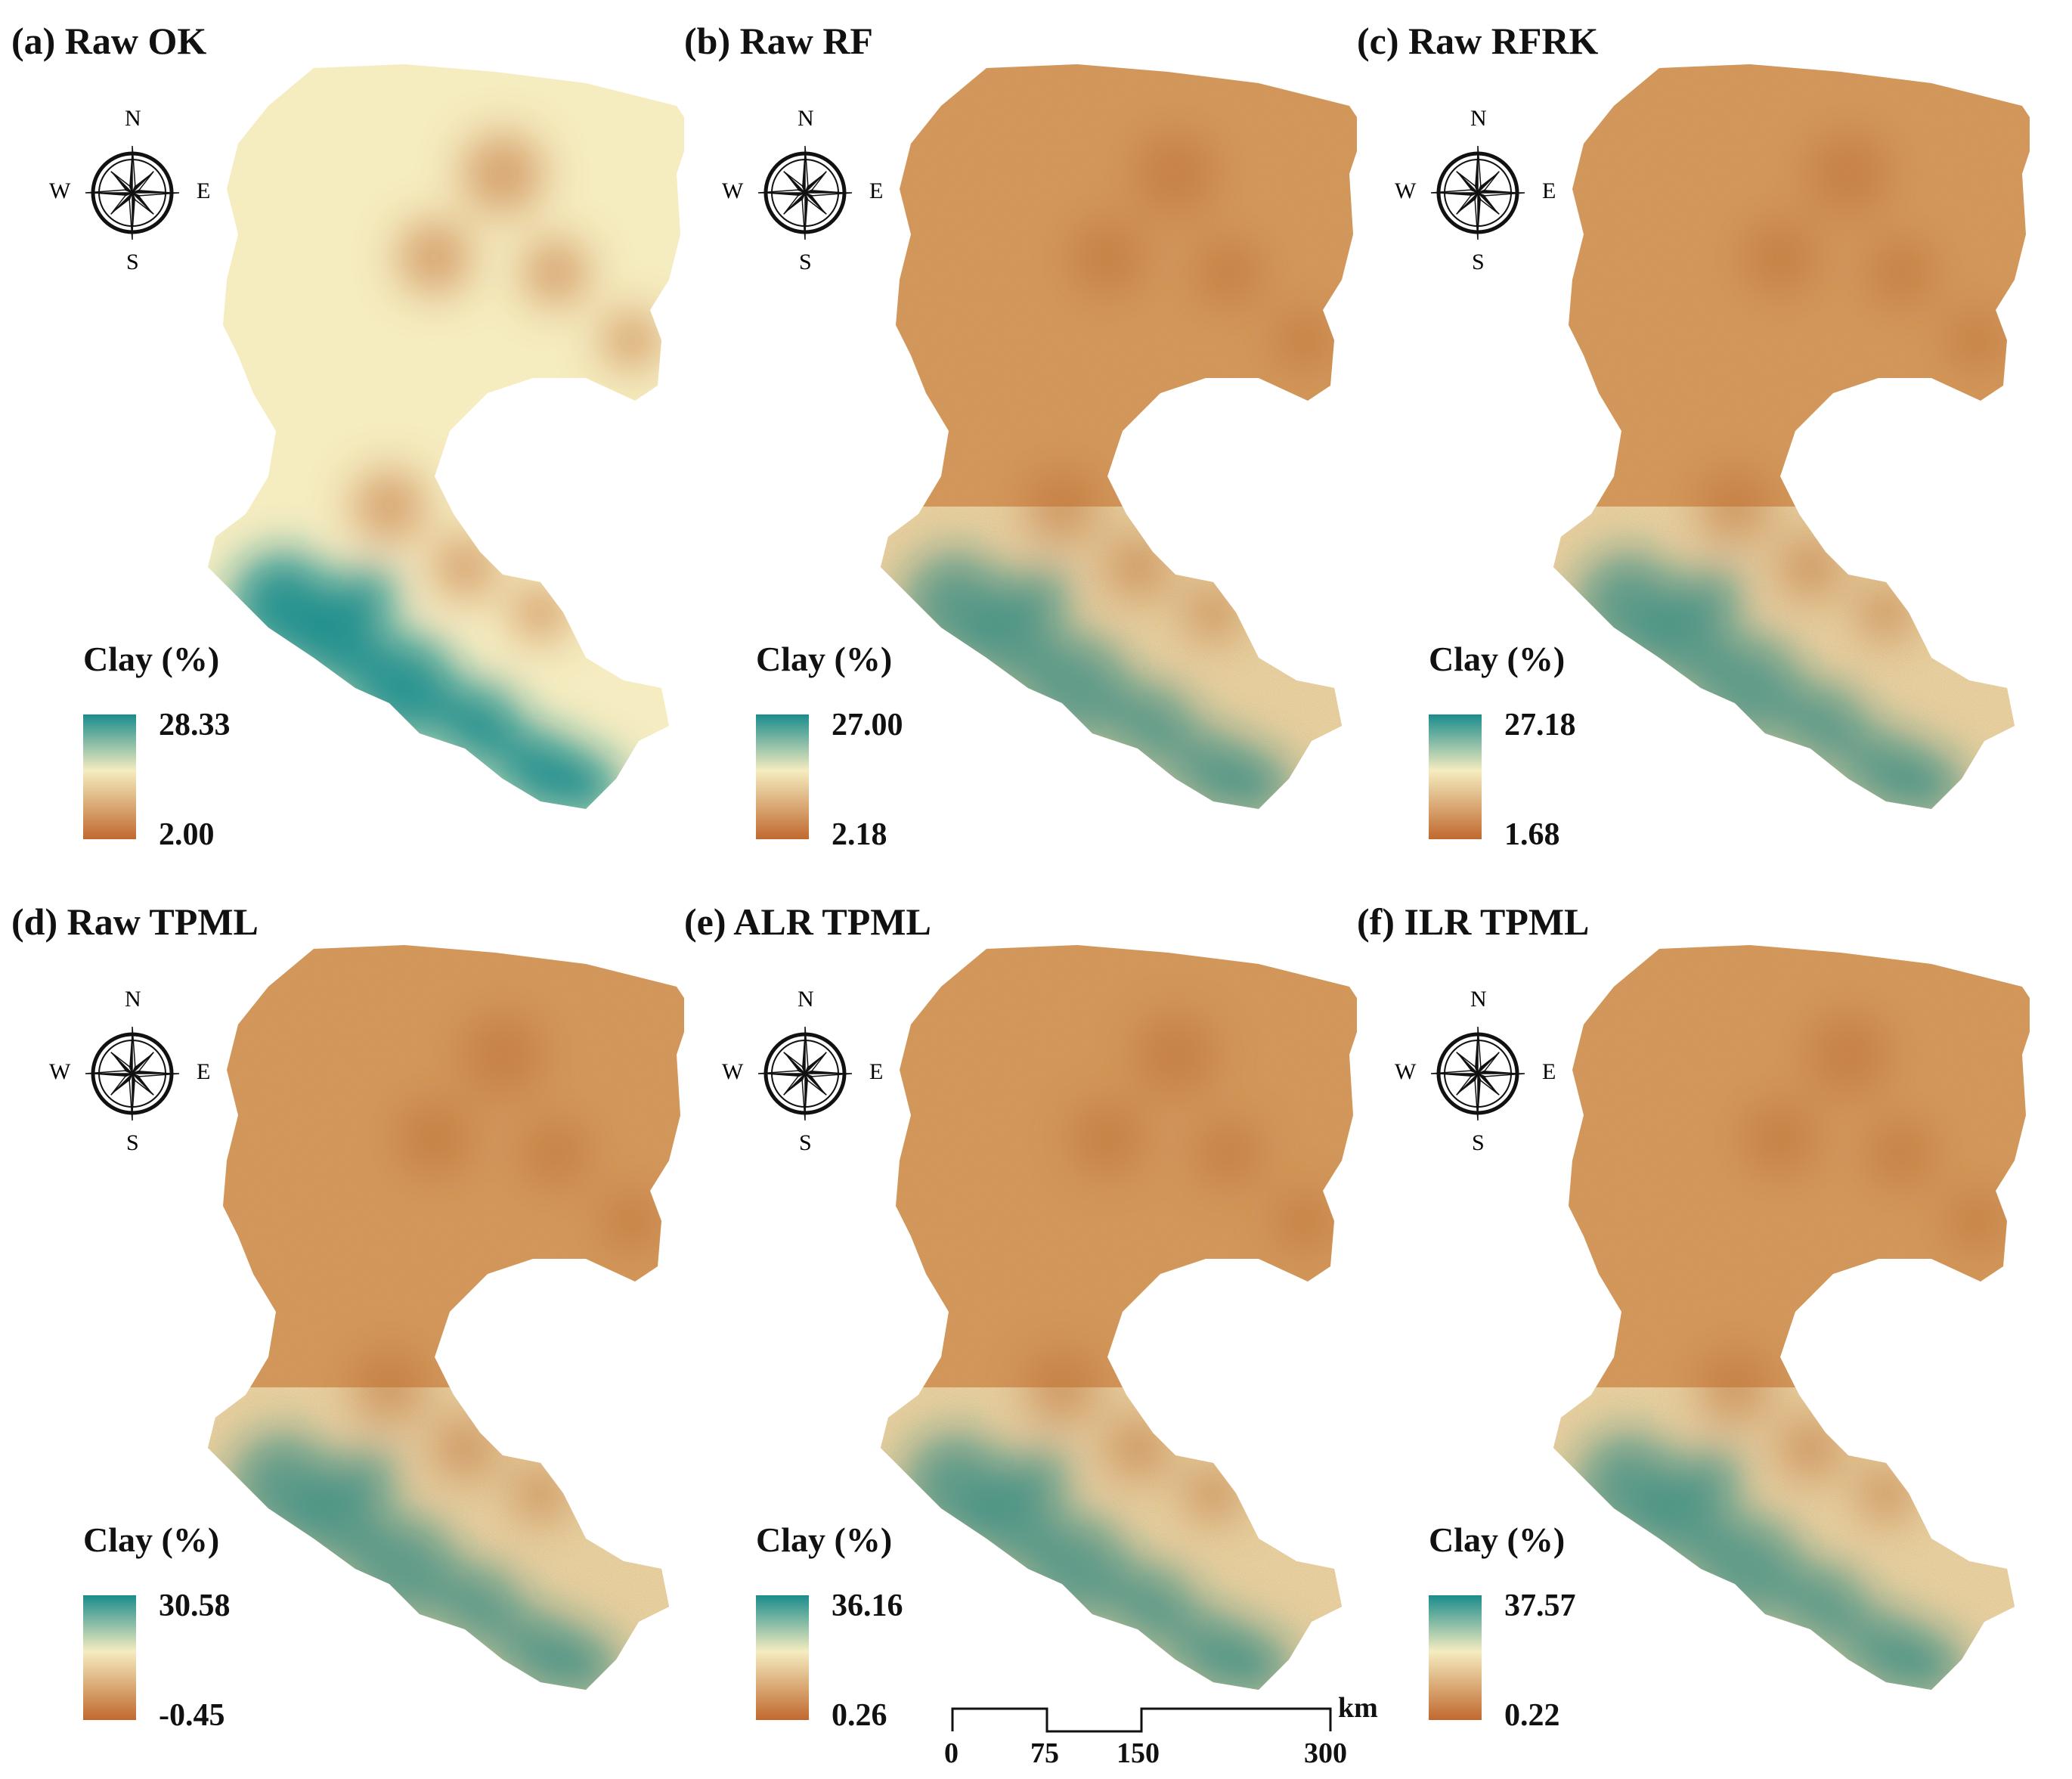 Image resolution: width=2072 pixels, height=1779 pixels. Describe the element at coordinates (952, 1753) in the screenshot. I see `scale-tick-0: 0` at that location.